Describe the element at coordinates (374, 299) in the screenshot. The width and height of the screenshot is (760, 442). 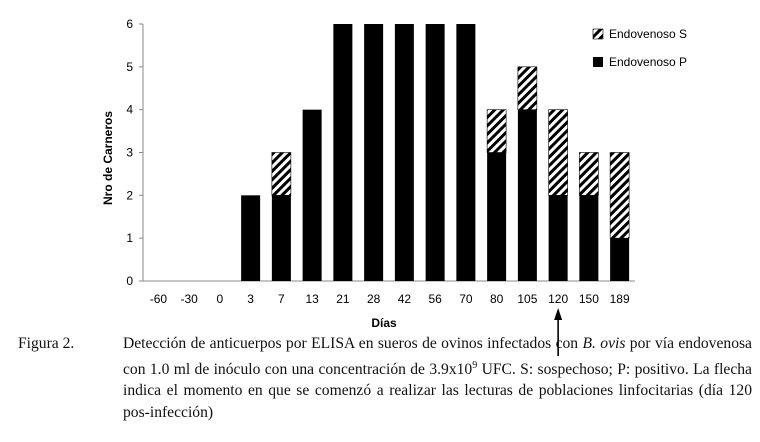
I see `x-tick-label: 28` at that location.